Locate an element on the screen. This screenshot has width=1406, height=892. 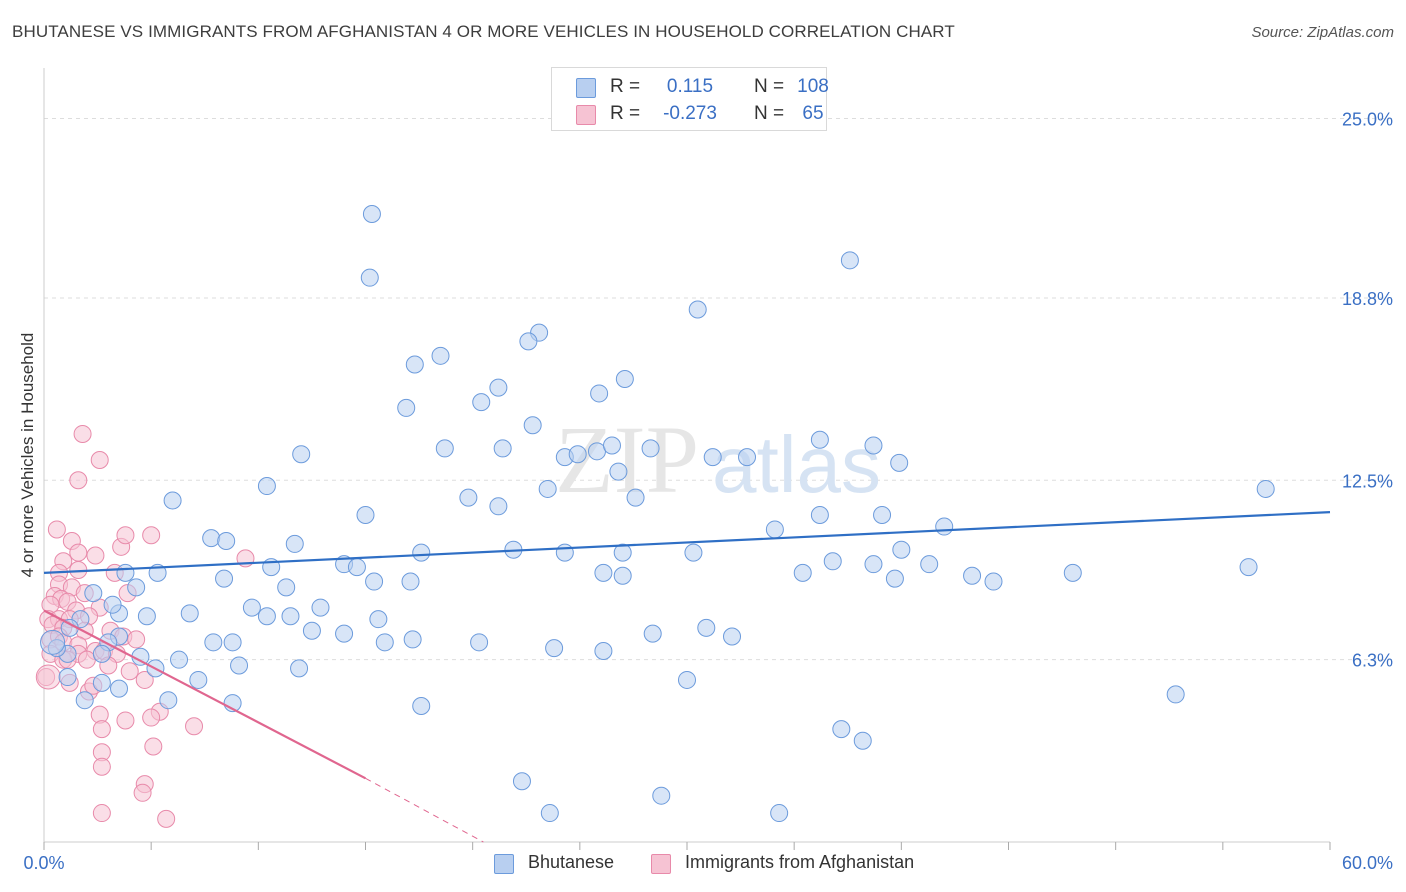
y-tick-label: 12.5% is located at coordinates (1367, 481).